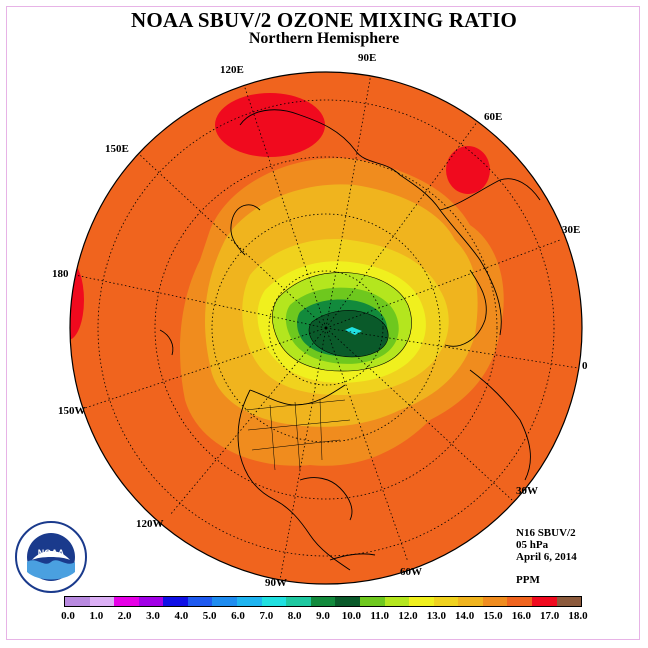  I want to click on colorbar-tick-label: 3.0, so click(153, 616).